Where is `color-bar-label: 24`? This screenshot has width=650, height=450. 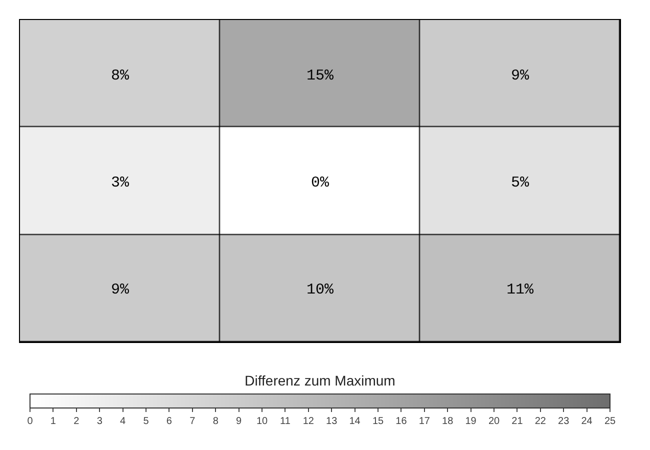
color-bar-label: 24 is located at coordinates (587, 421).